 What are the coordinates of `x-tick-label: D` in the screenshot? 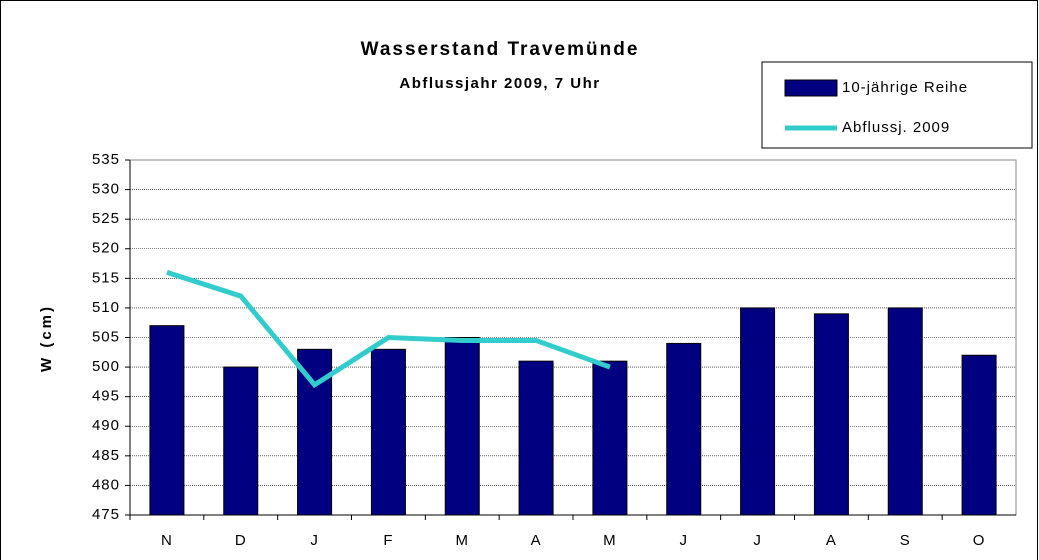 It's located at (241, 540).